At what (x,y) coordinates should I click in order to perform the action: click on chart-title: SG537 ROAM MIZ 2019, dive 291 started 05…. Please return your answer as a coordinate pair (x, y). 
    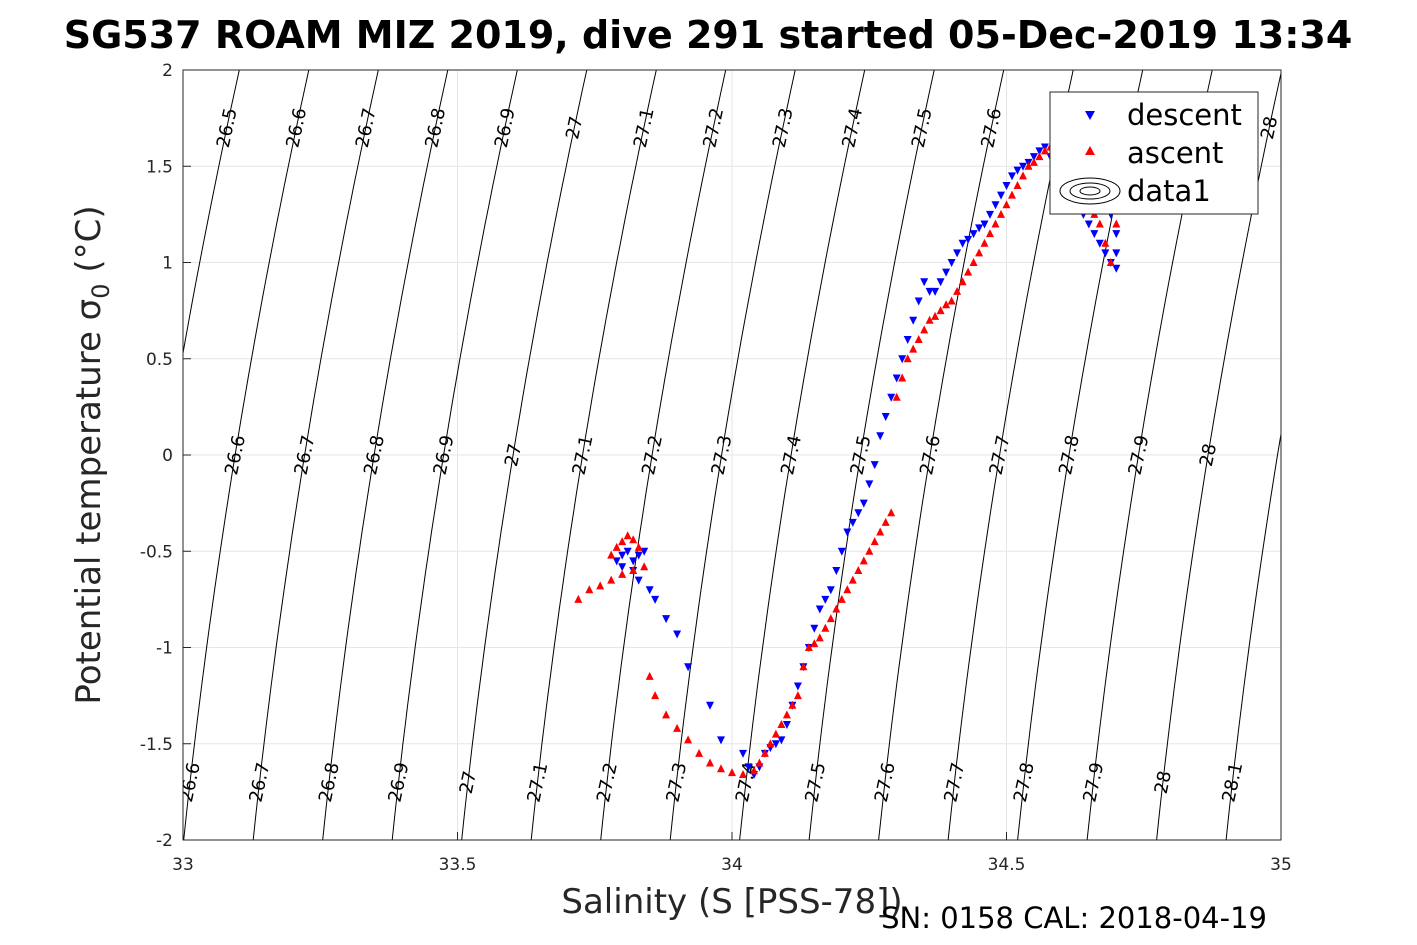
    Looking at the image, I should click on (708, 35).